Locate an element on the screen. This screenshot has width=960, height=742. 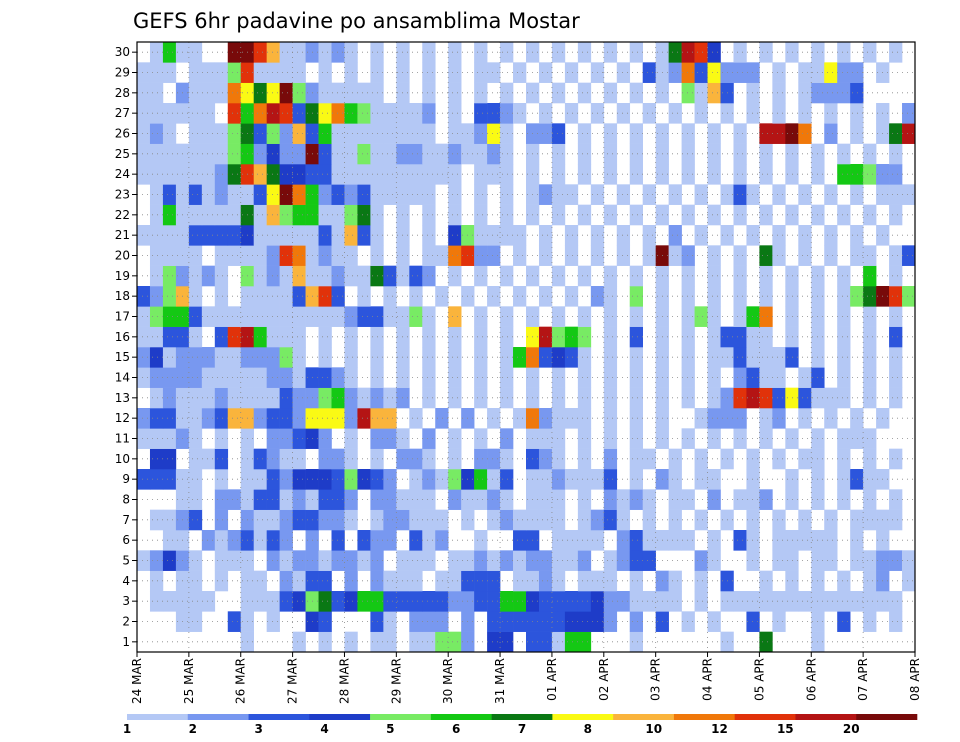
x-tick-label: 29 MAR is located at coordinates (396, 681).